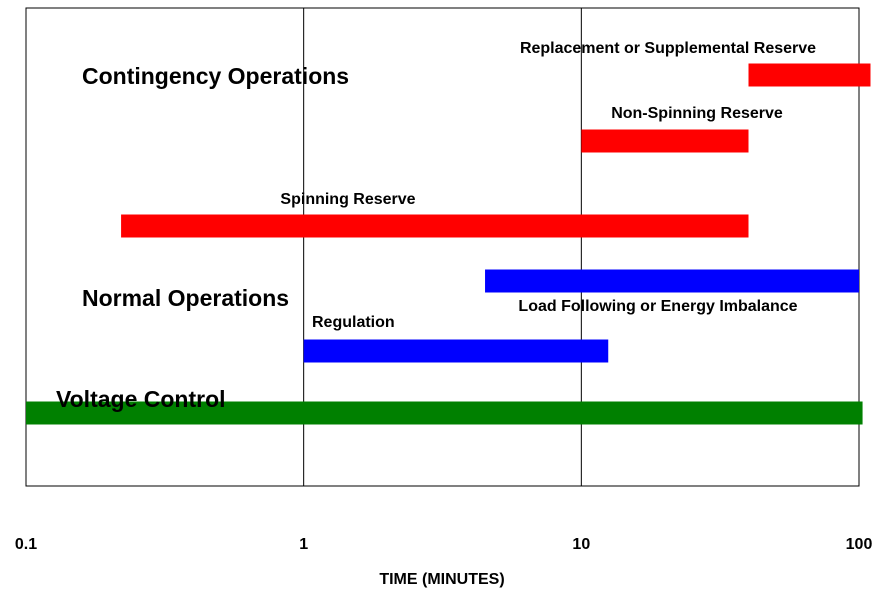 The height and width of the screenshot is (598, 878). What do you see at coordinates (353, 322) in the screenshot?
I see `bar-label: Regulation` at bounding box center [353, 322].